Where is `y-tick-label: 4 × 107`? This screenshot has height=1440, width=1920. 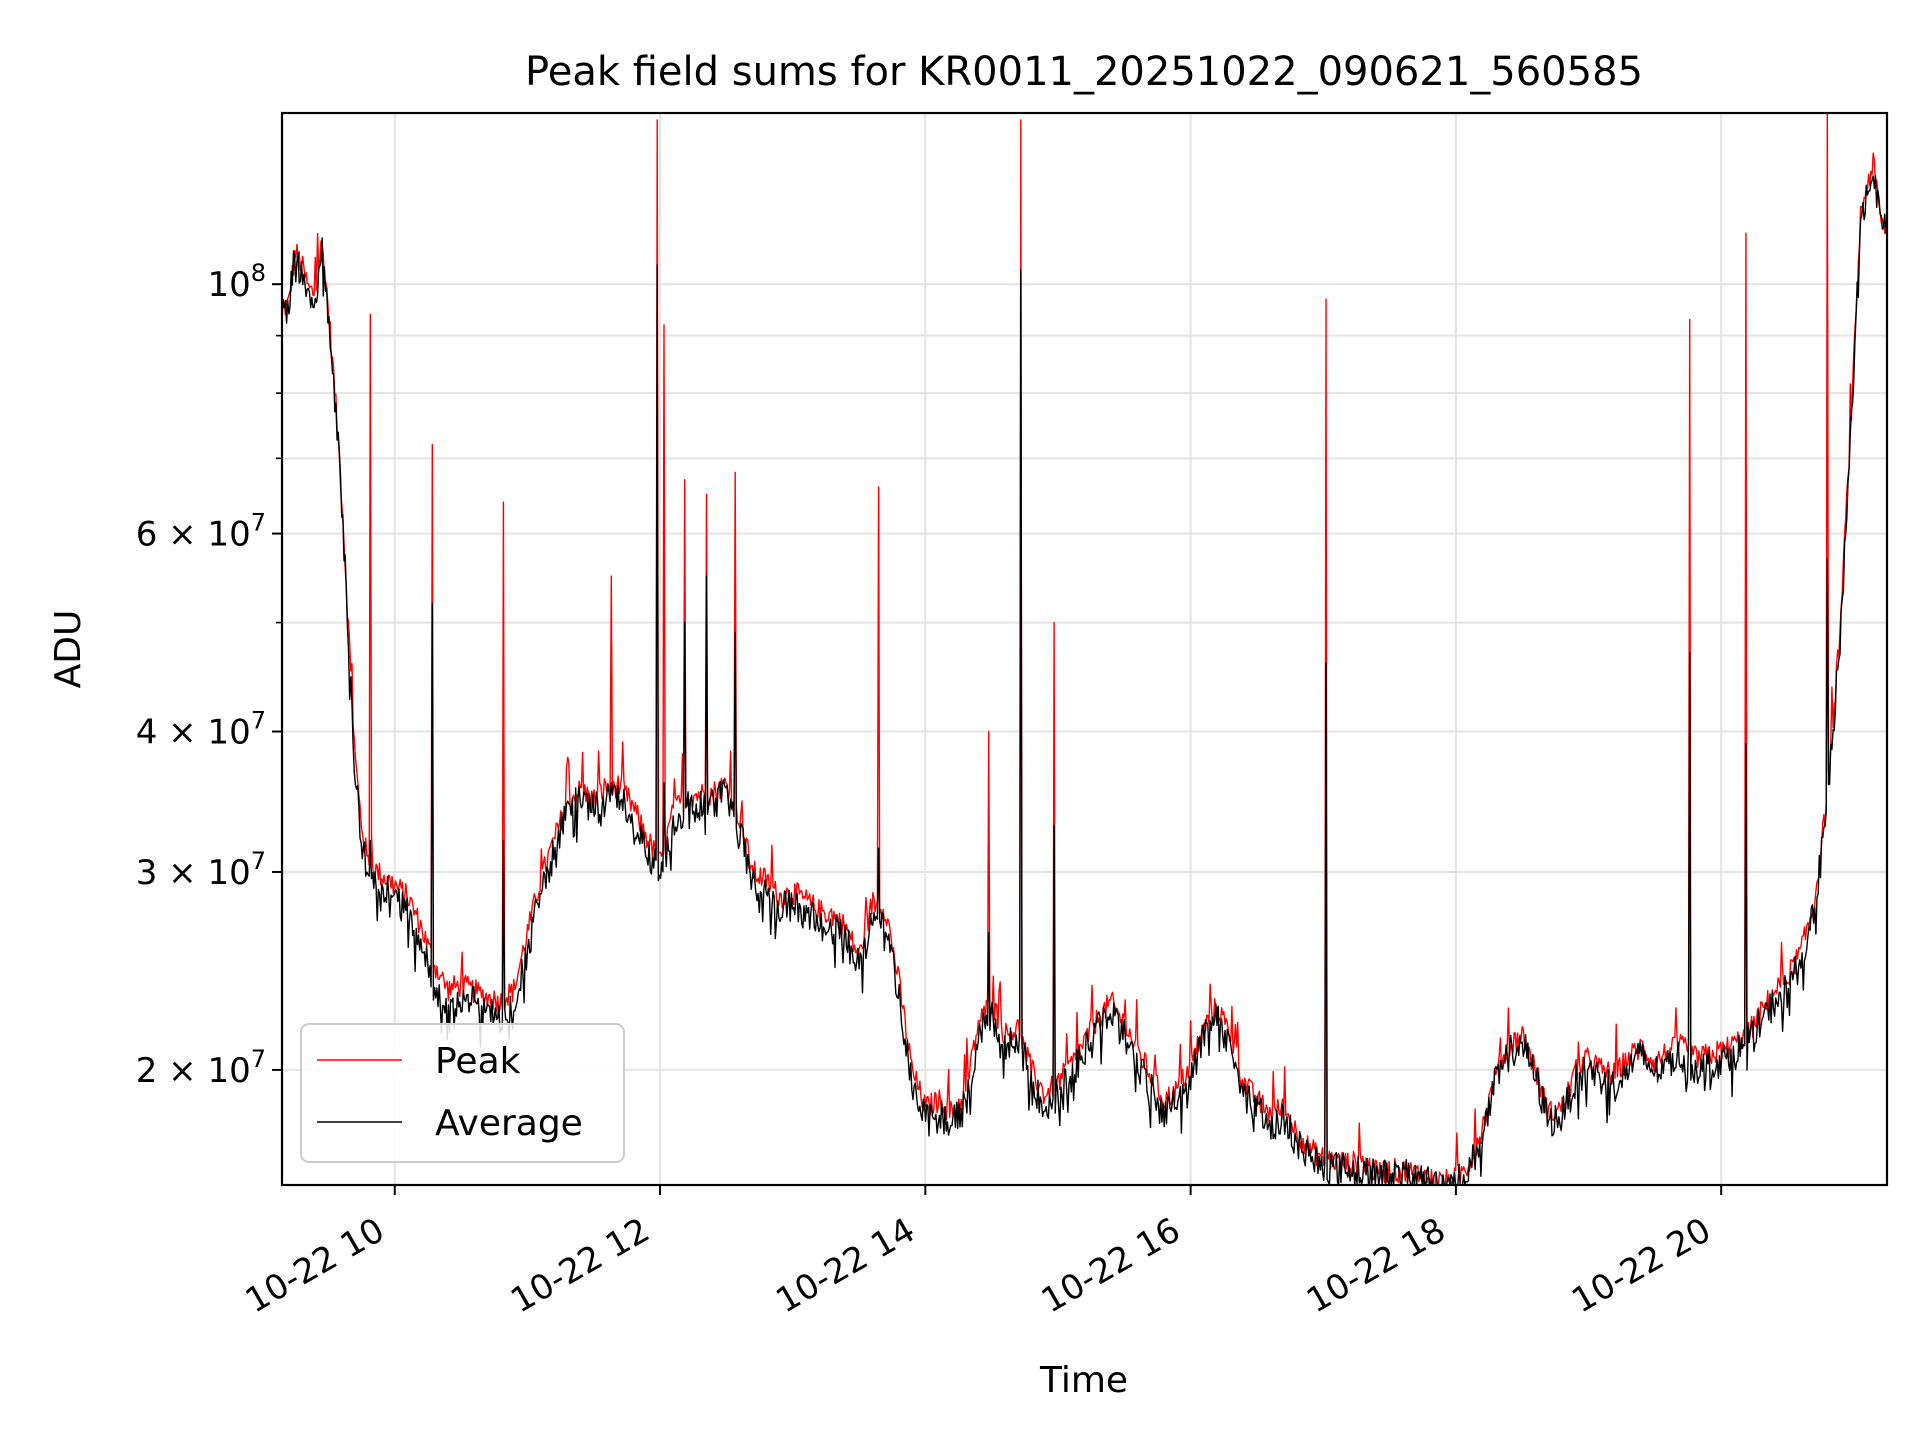 y-tick-label: 4 × 107 is located at coordinates (201, 730).